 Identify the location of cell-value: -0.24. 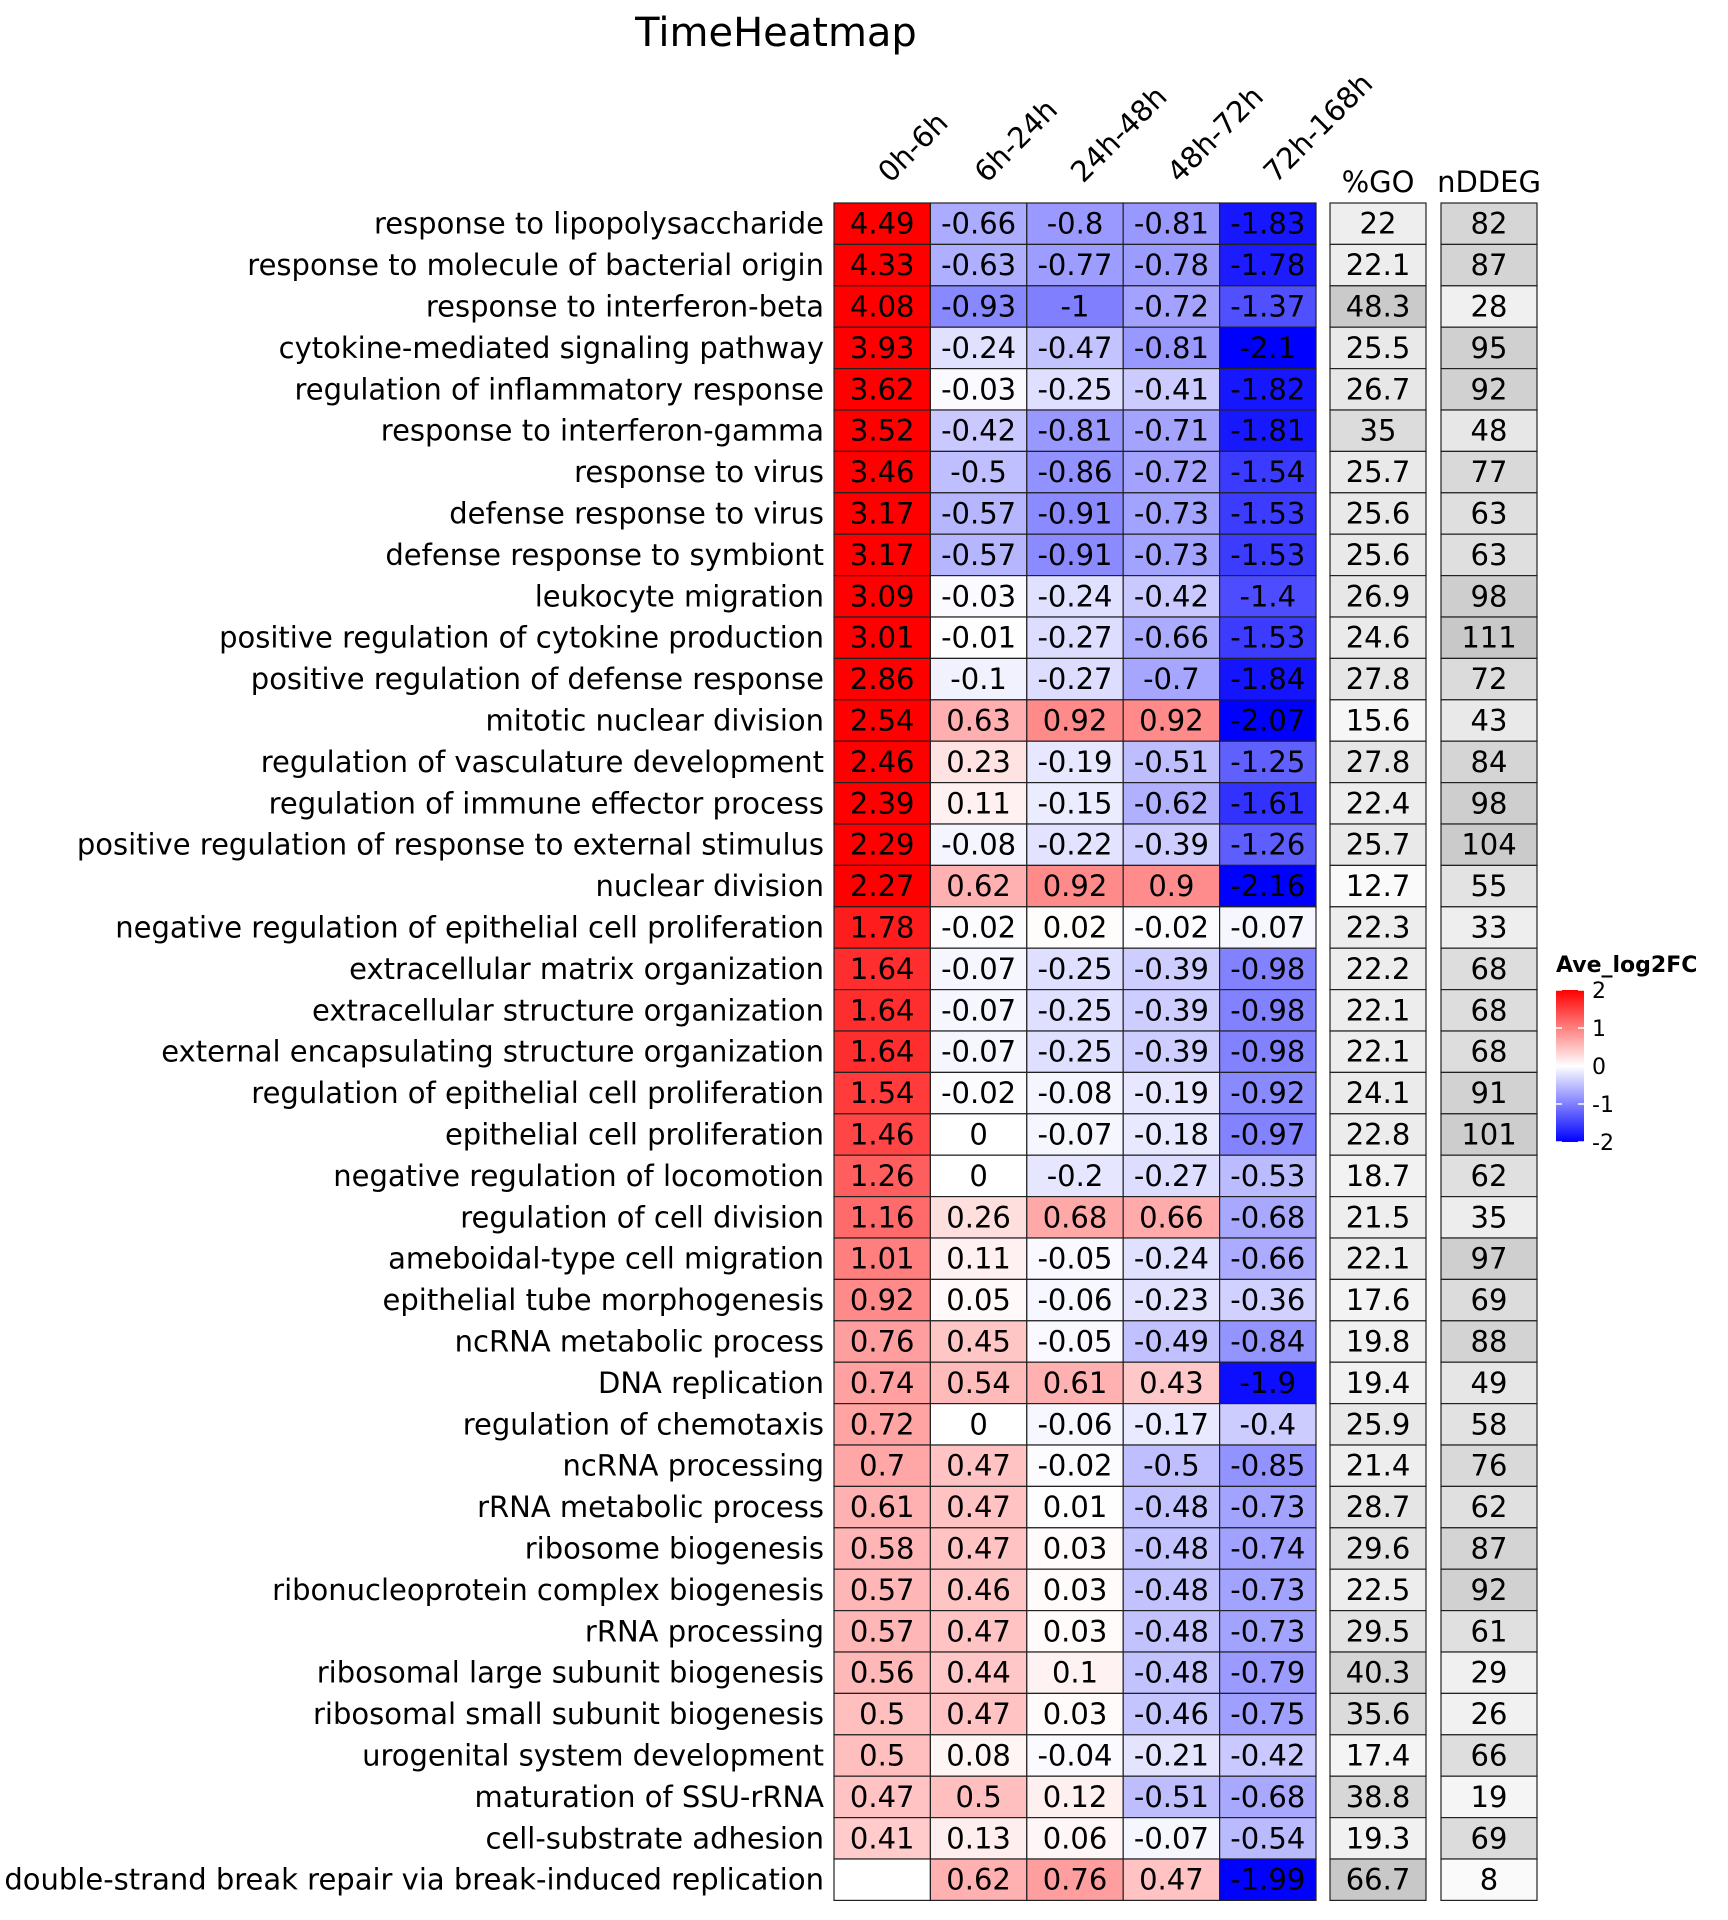
(1171, 1259).